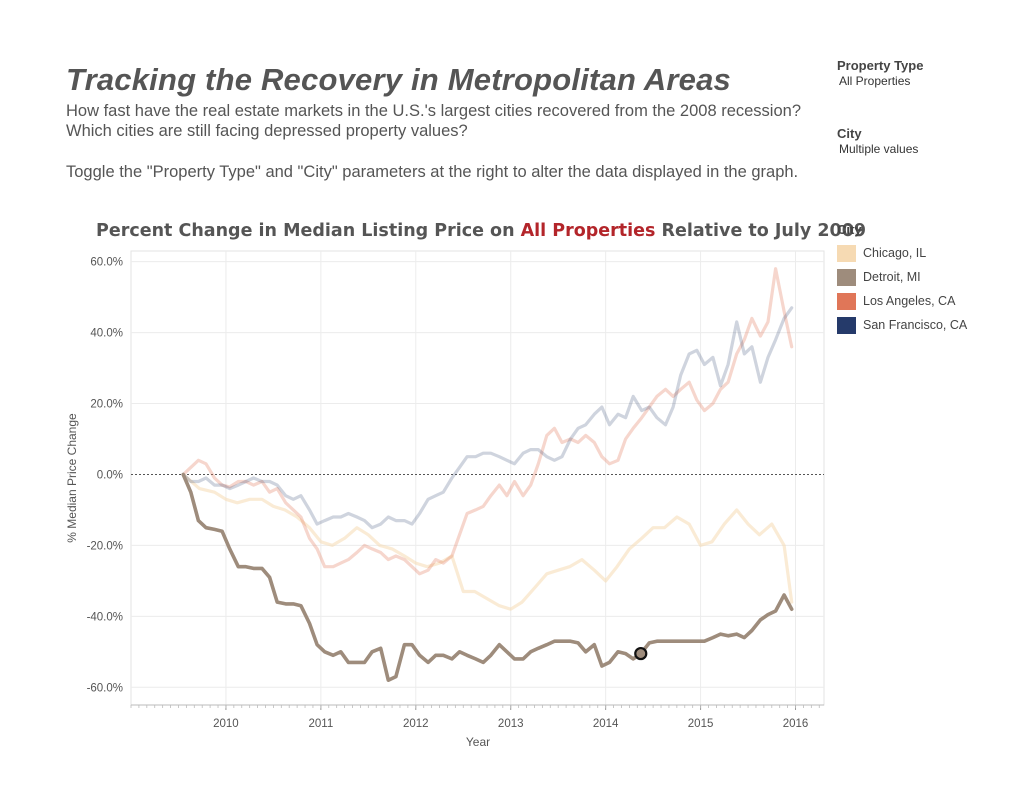 This screenshot has width=1024, height=798. What do you see at coordinates (796, 724) in the screenshot?
I see `x-tick-label: 2016` at bounding box center [796, 724].